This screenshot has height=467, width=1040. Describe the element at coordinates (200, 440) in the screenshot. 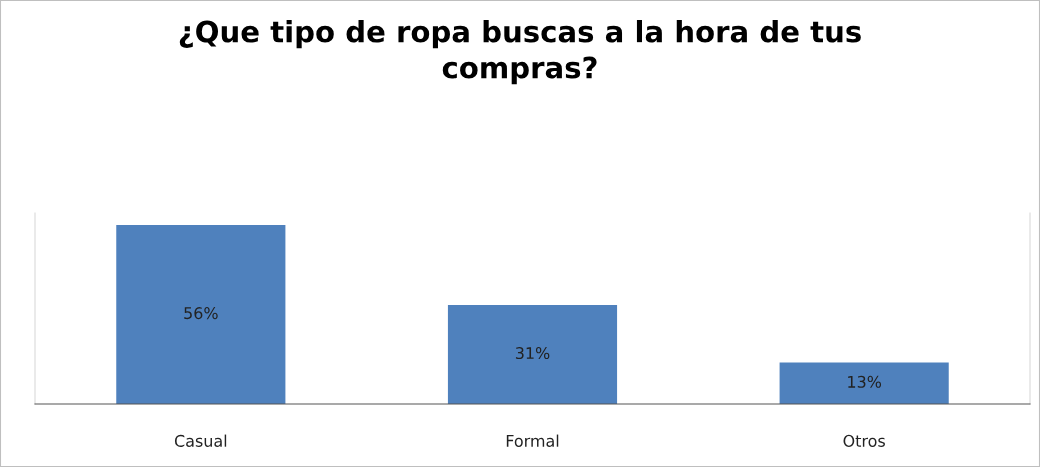

I see `x-tick-label: Casual` at that location.